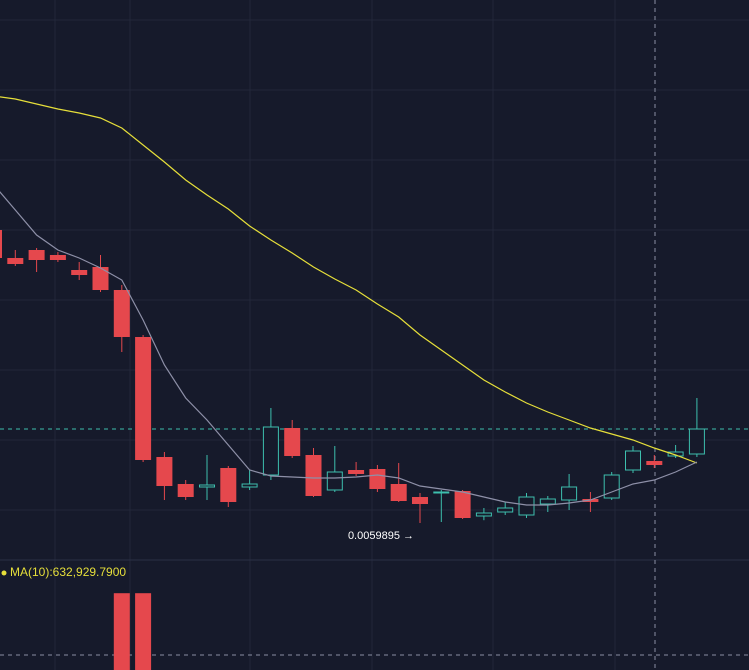 The height and width of the screenshot is (670, 749). Describe the element at coordinates (381, 536) in the screenshot. I see `low-annotation: 0.0059895 →` at that location.